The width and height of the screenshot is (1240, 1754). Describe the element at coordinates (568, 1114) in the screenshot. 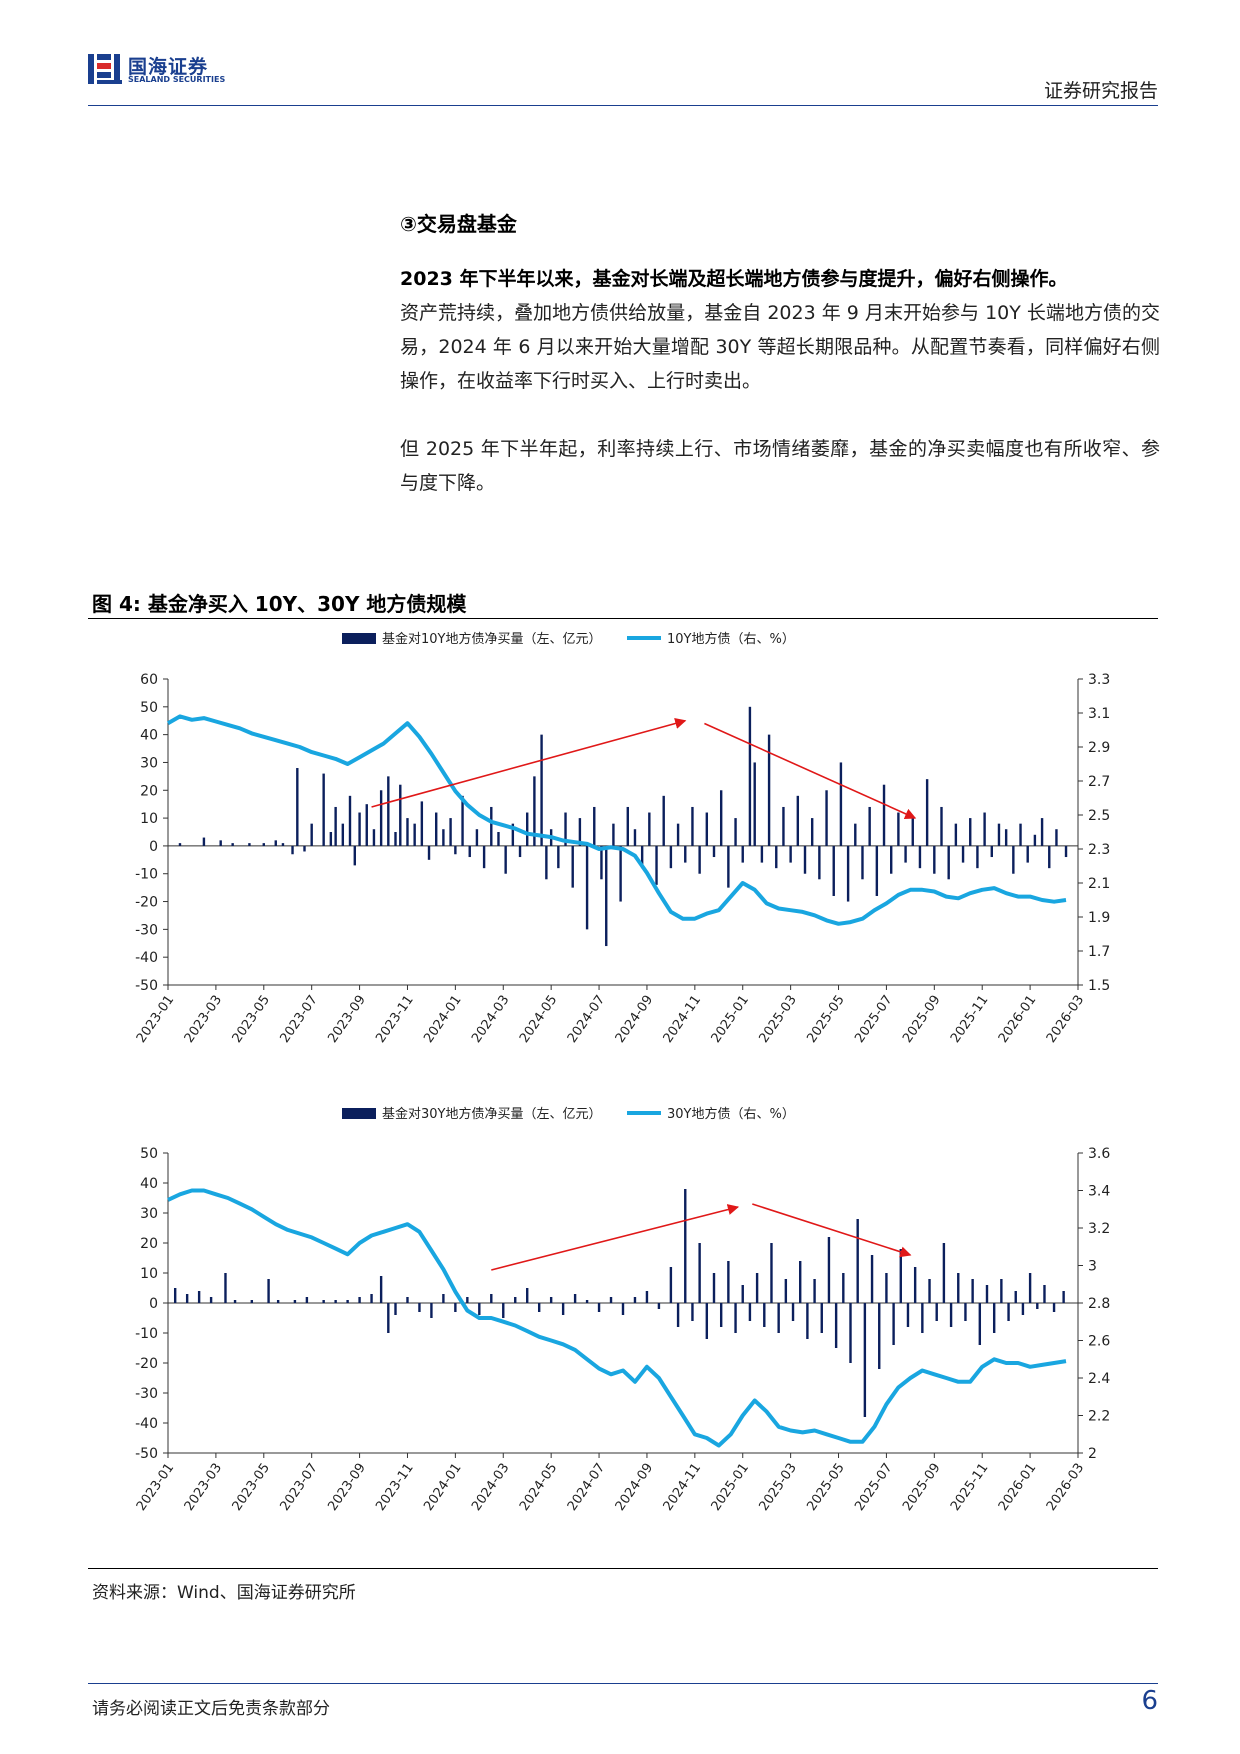

I see `chart-legend: 基金对30Y地方债净买量（左、亿元） 30Y地方债（右、%）` at that location.